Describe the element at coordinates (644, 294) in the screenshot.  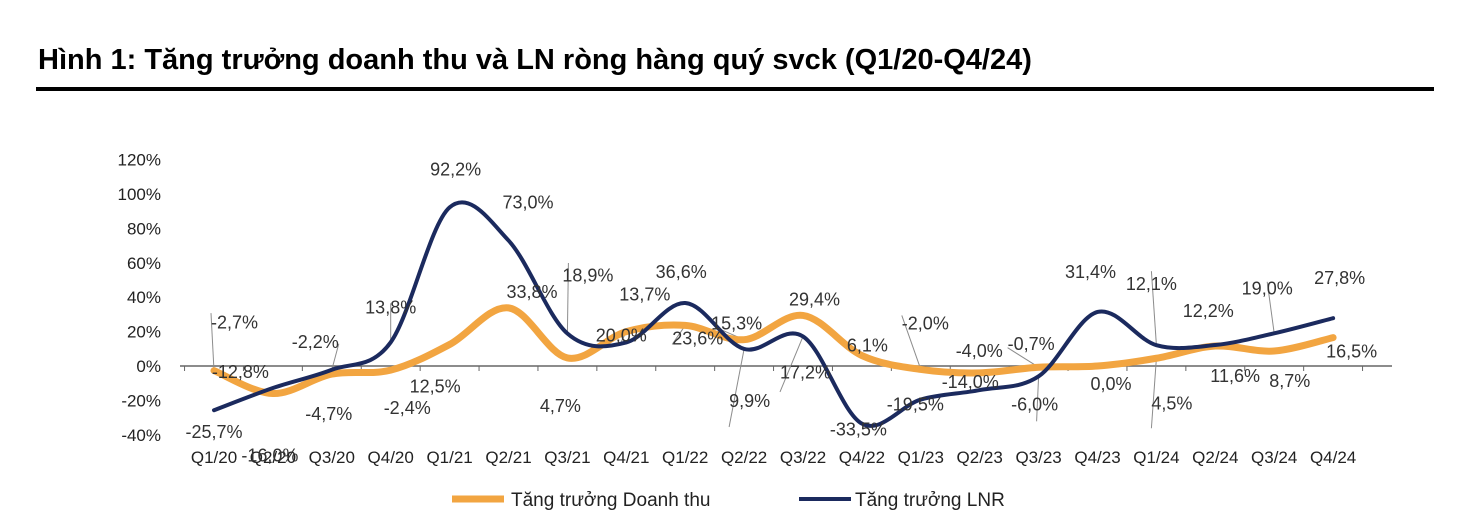
I see `data-label-profit: 13,7%` at that location.